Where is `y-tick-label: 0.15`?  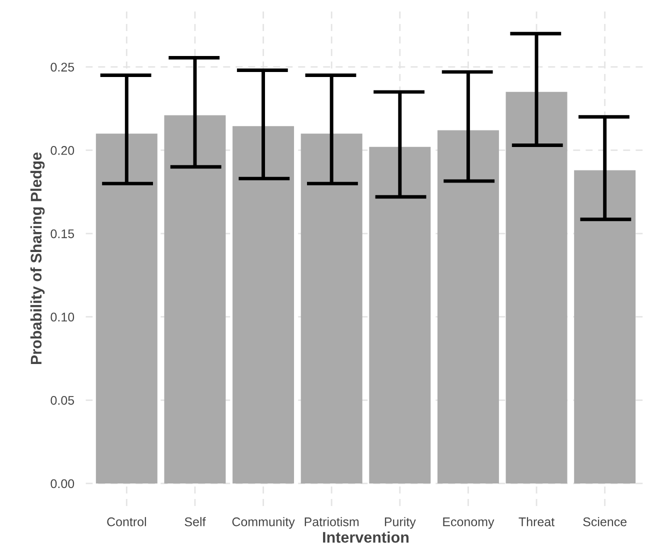 y-tick-label: 0.15 is located at coordinates (62, 233).